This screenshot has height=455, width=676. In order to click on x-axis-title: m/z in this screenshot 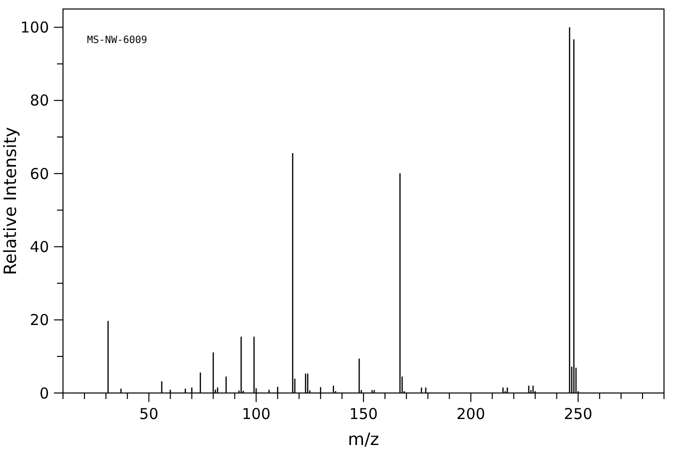, I will do `click(364, 440)`.